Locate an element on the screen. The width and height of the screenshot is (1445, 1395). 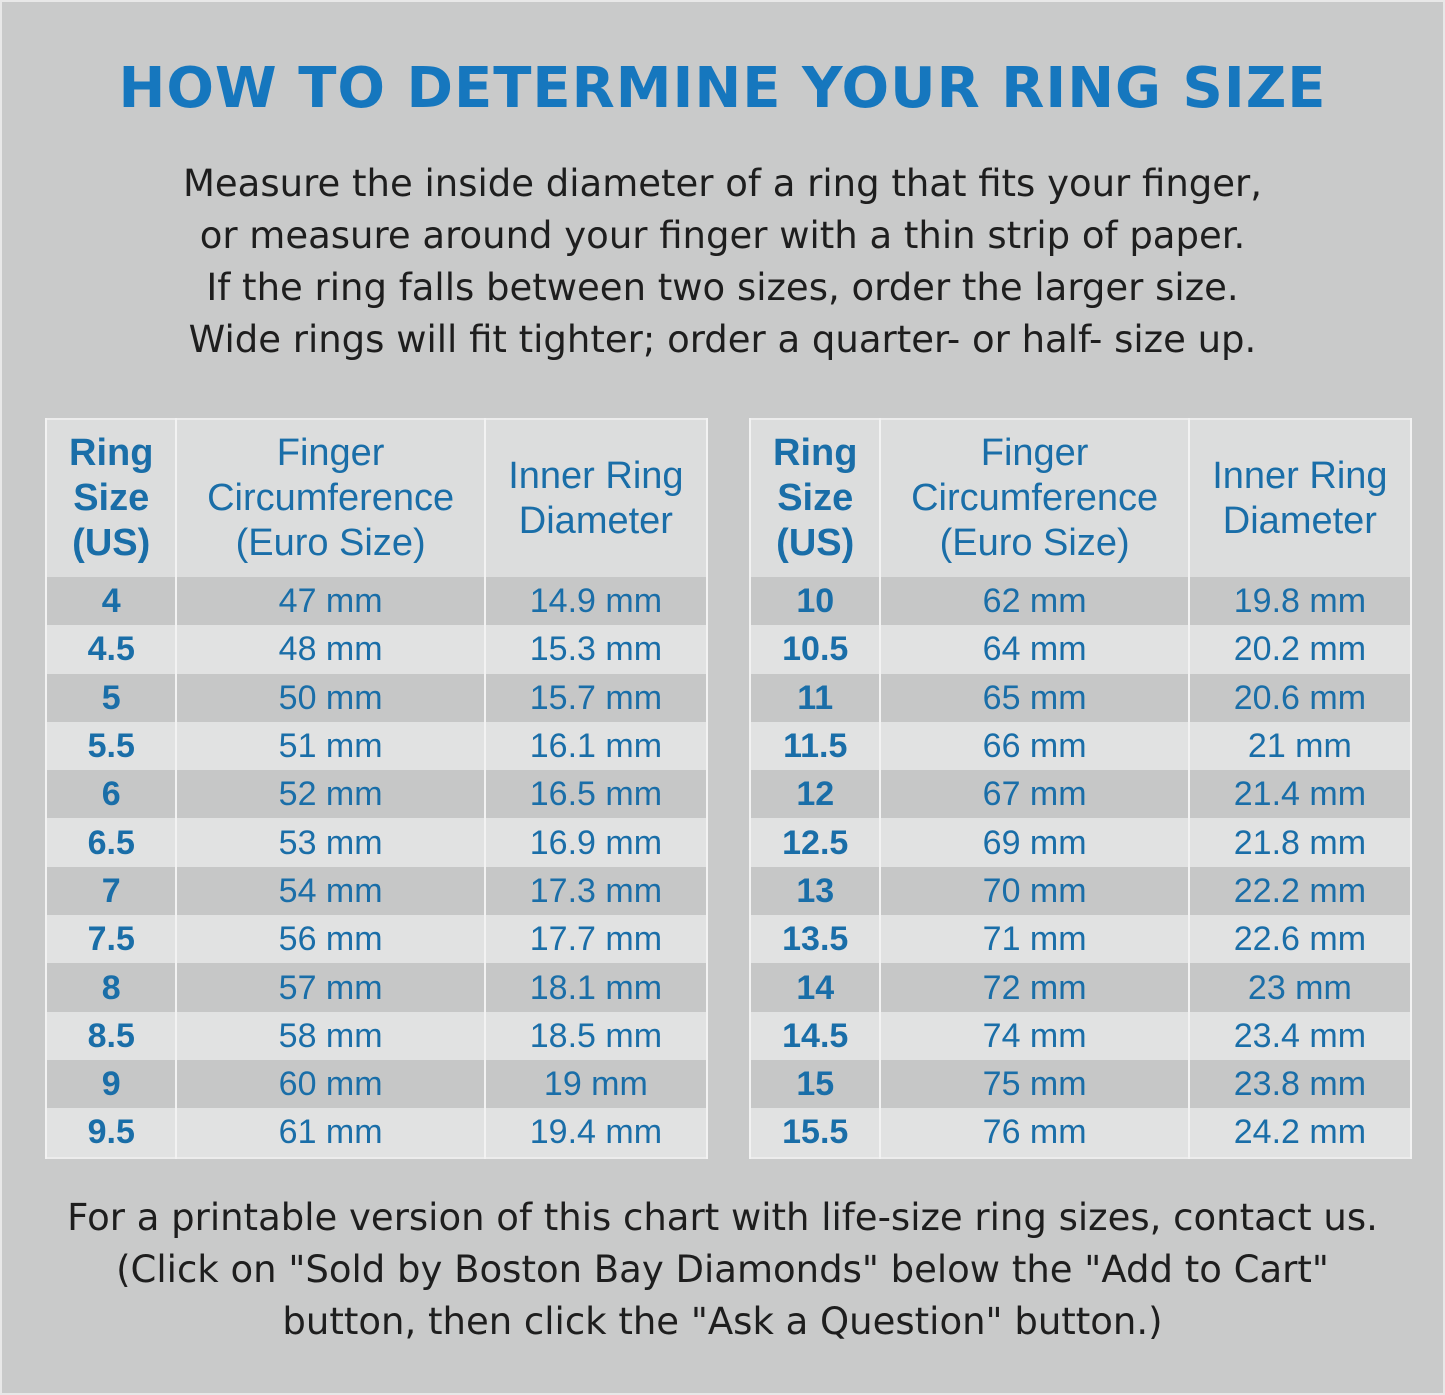
table-row: 6 52 mm 16.5 mm is located at coordinates (376, 794).